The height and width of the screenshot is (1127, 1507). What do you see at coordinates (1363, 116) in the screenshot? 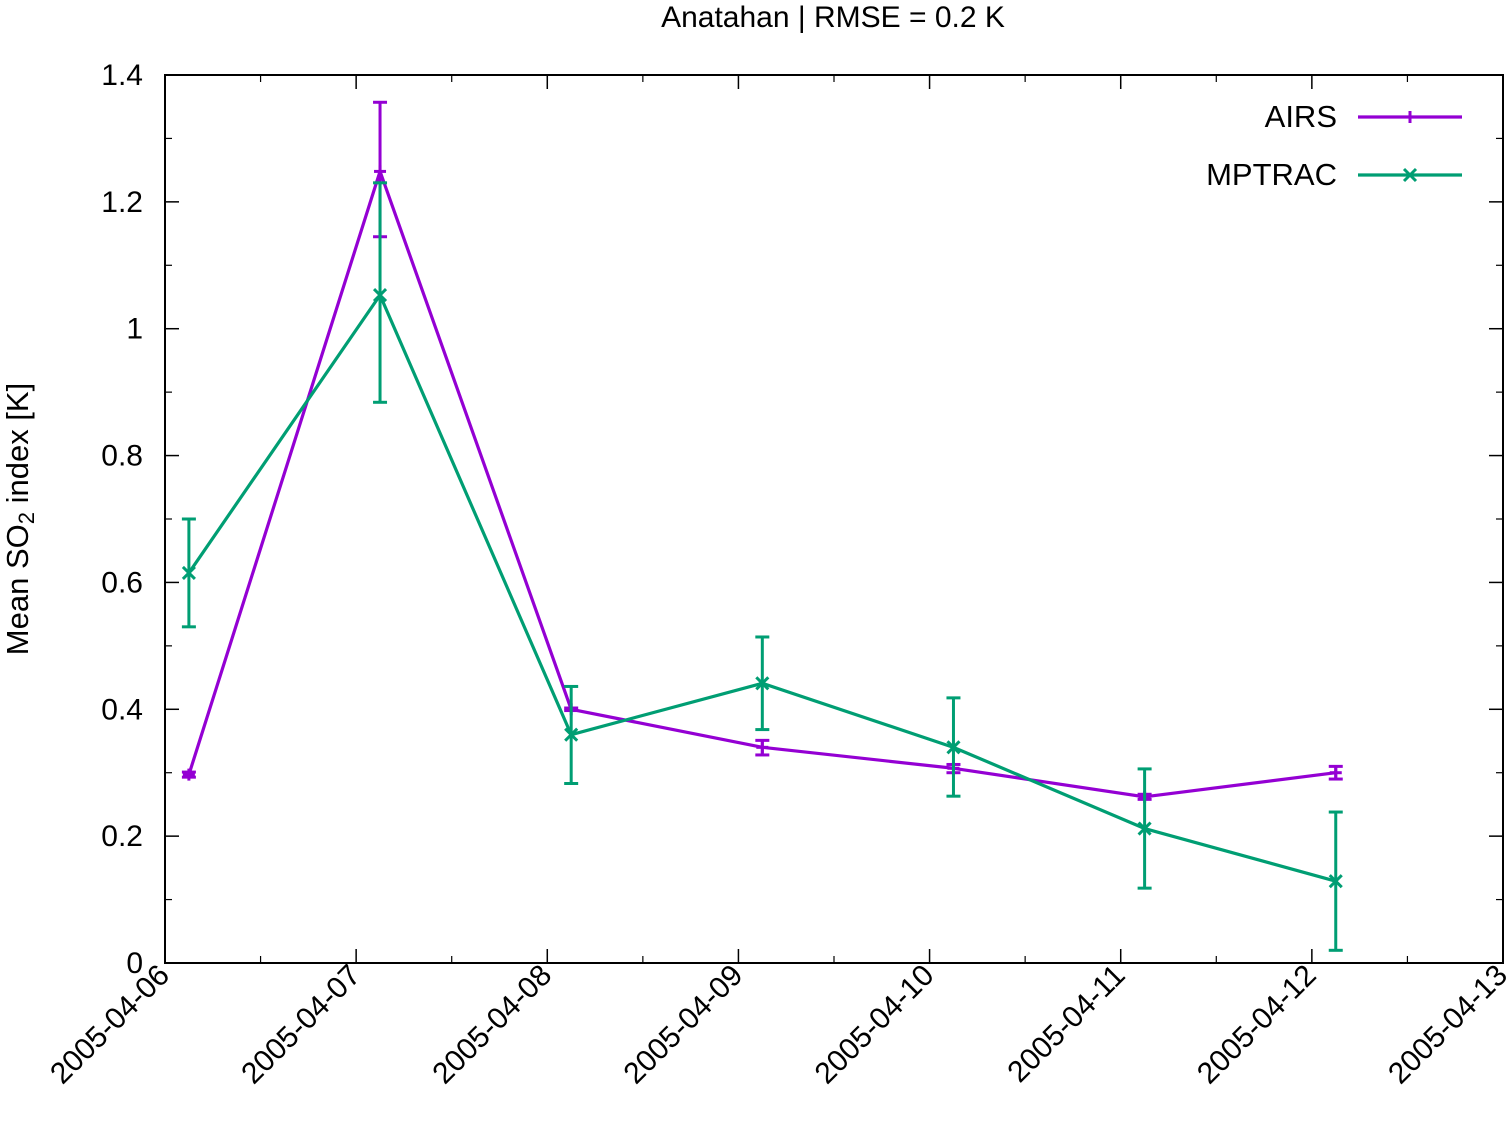
I see `legend-item-airs: AIRS` at bounding box center [1363, 116].